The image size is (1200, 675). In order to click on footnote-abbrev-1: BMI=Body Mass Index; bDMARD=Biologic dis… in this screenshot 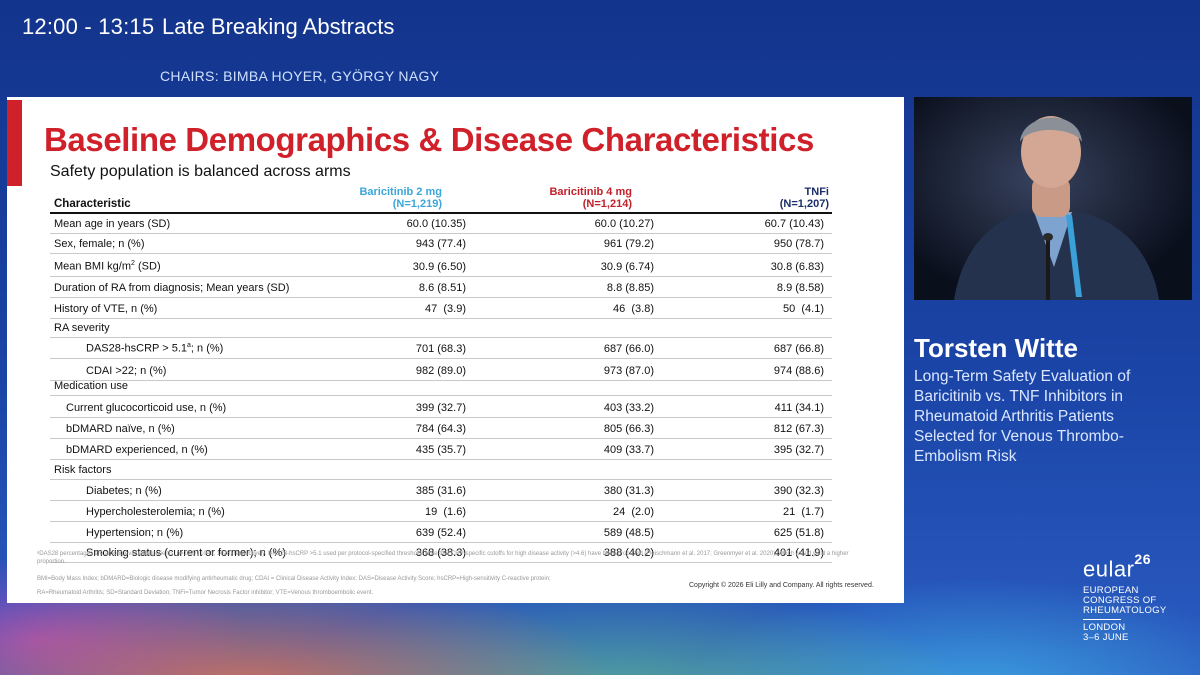, I will do `click(294, 579)`.